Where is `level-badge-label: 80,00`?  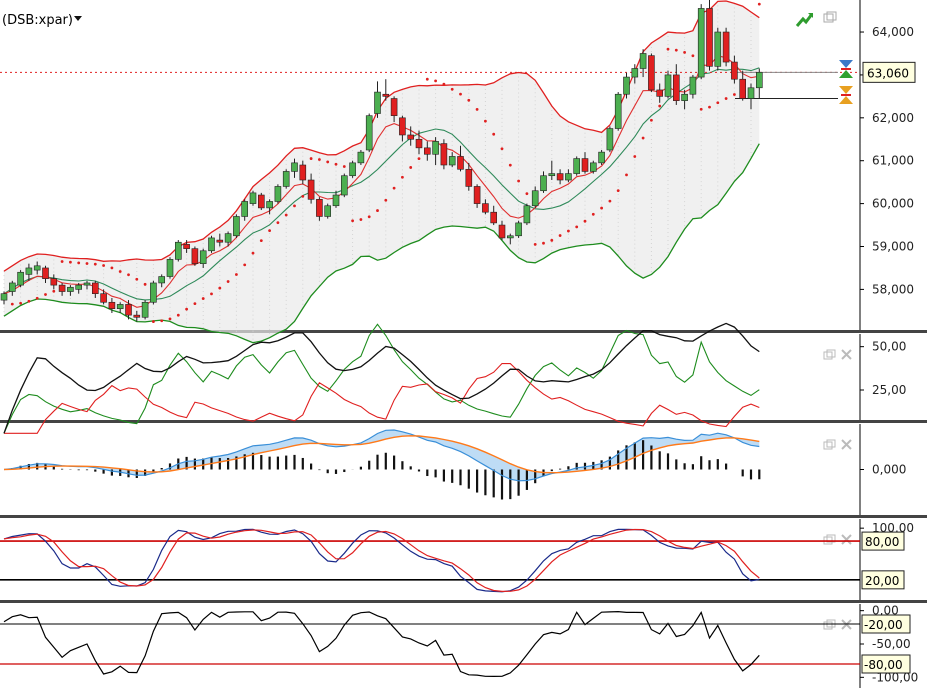
level-badge-label: 80,00 is located at coordinates (882, 542).